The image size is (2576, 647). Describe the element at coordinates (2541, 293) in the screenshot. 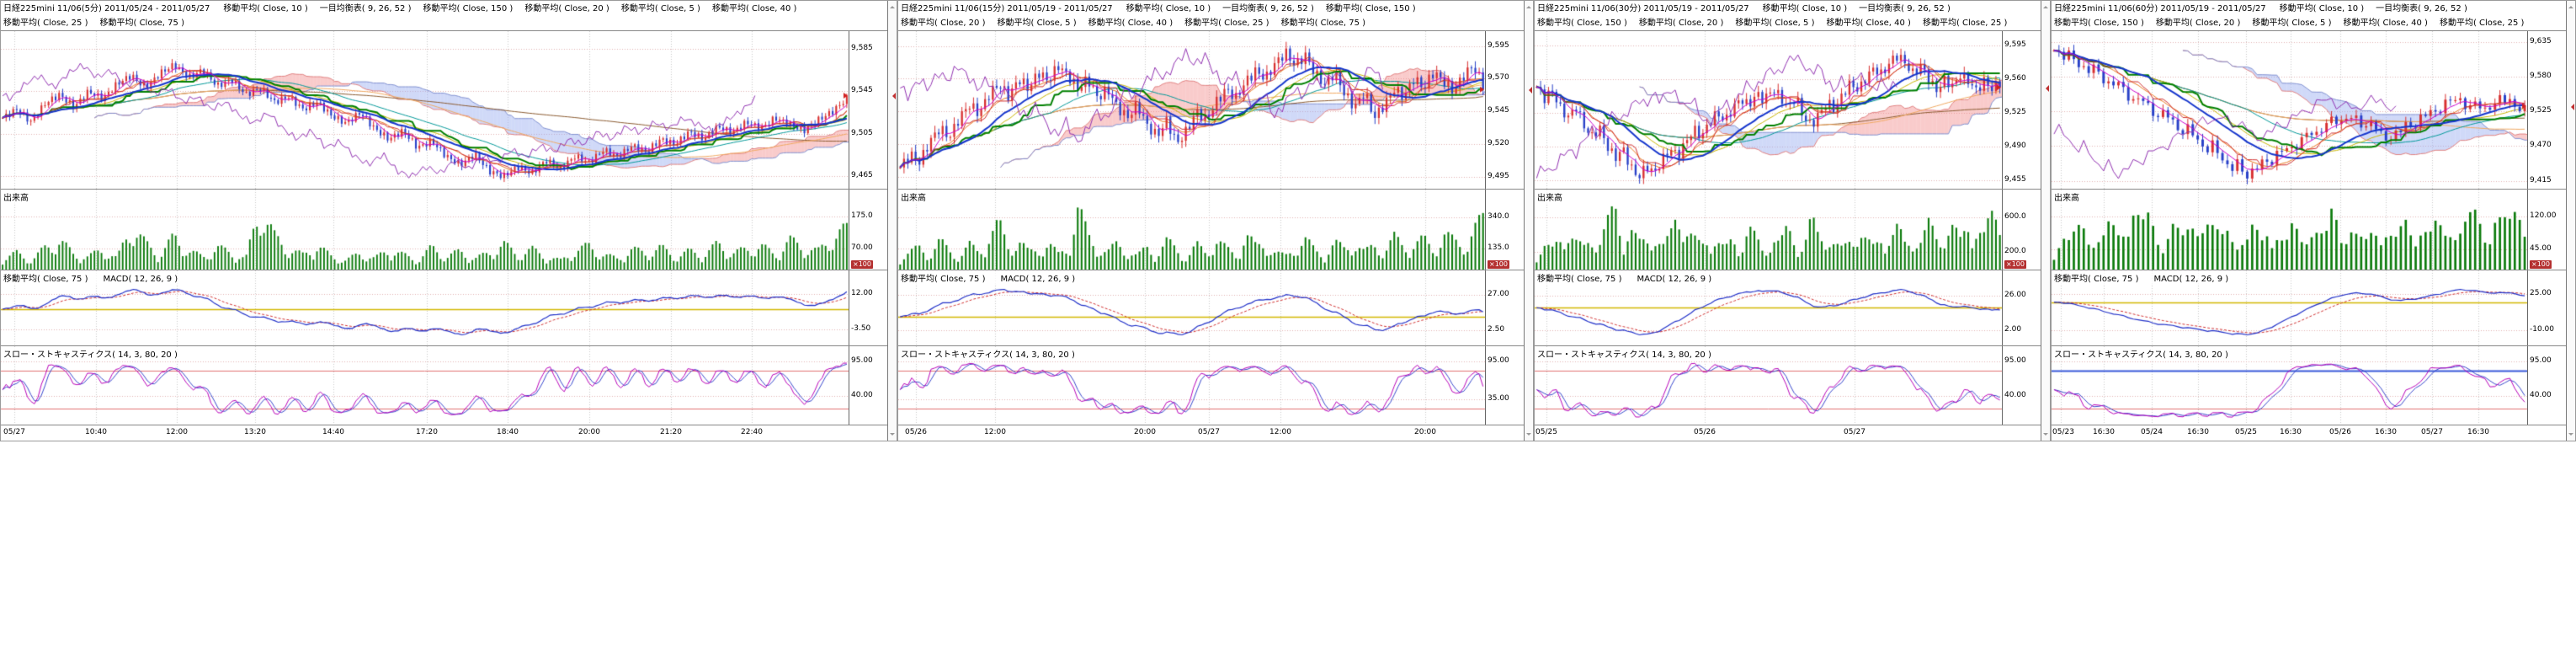

I see `axis-label: 25.00` at that location.